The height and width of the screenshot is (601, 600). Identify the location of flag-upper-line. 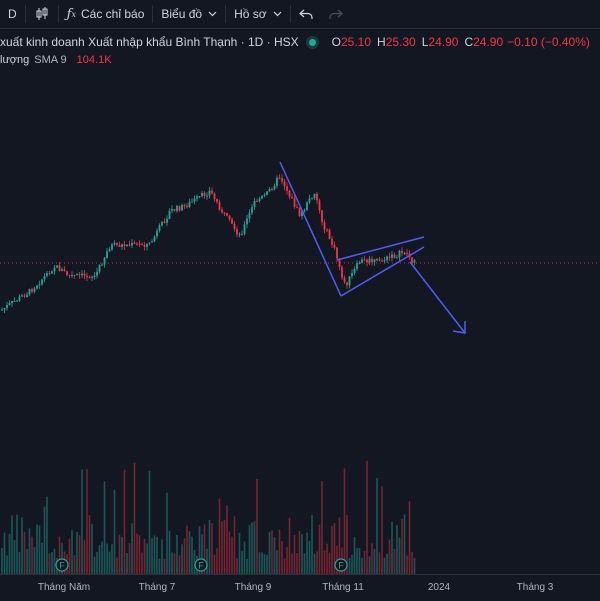
(380, 248).